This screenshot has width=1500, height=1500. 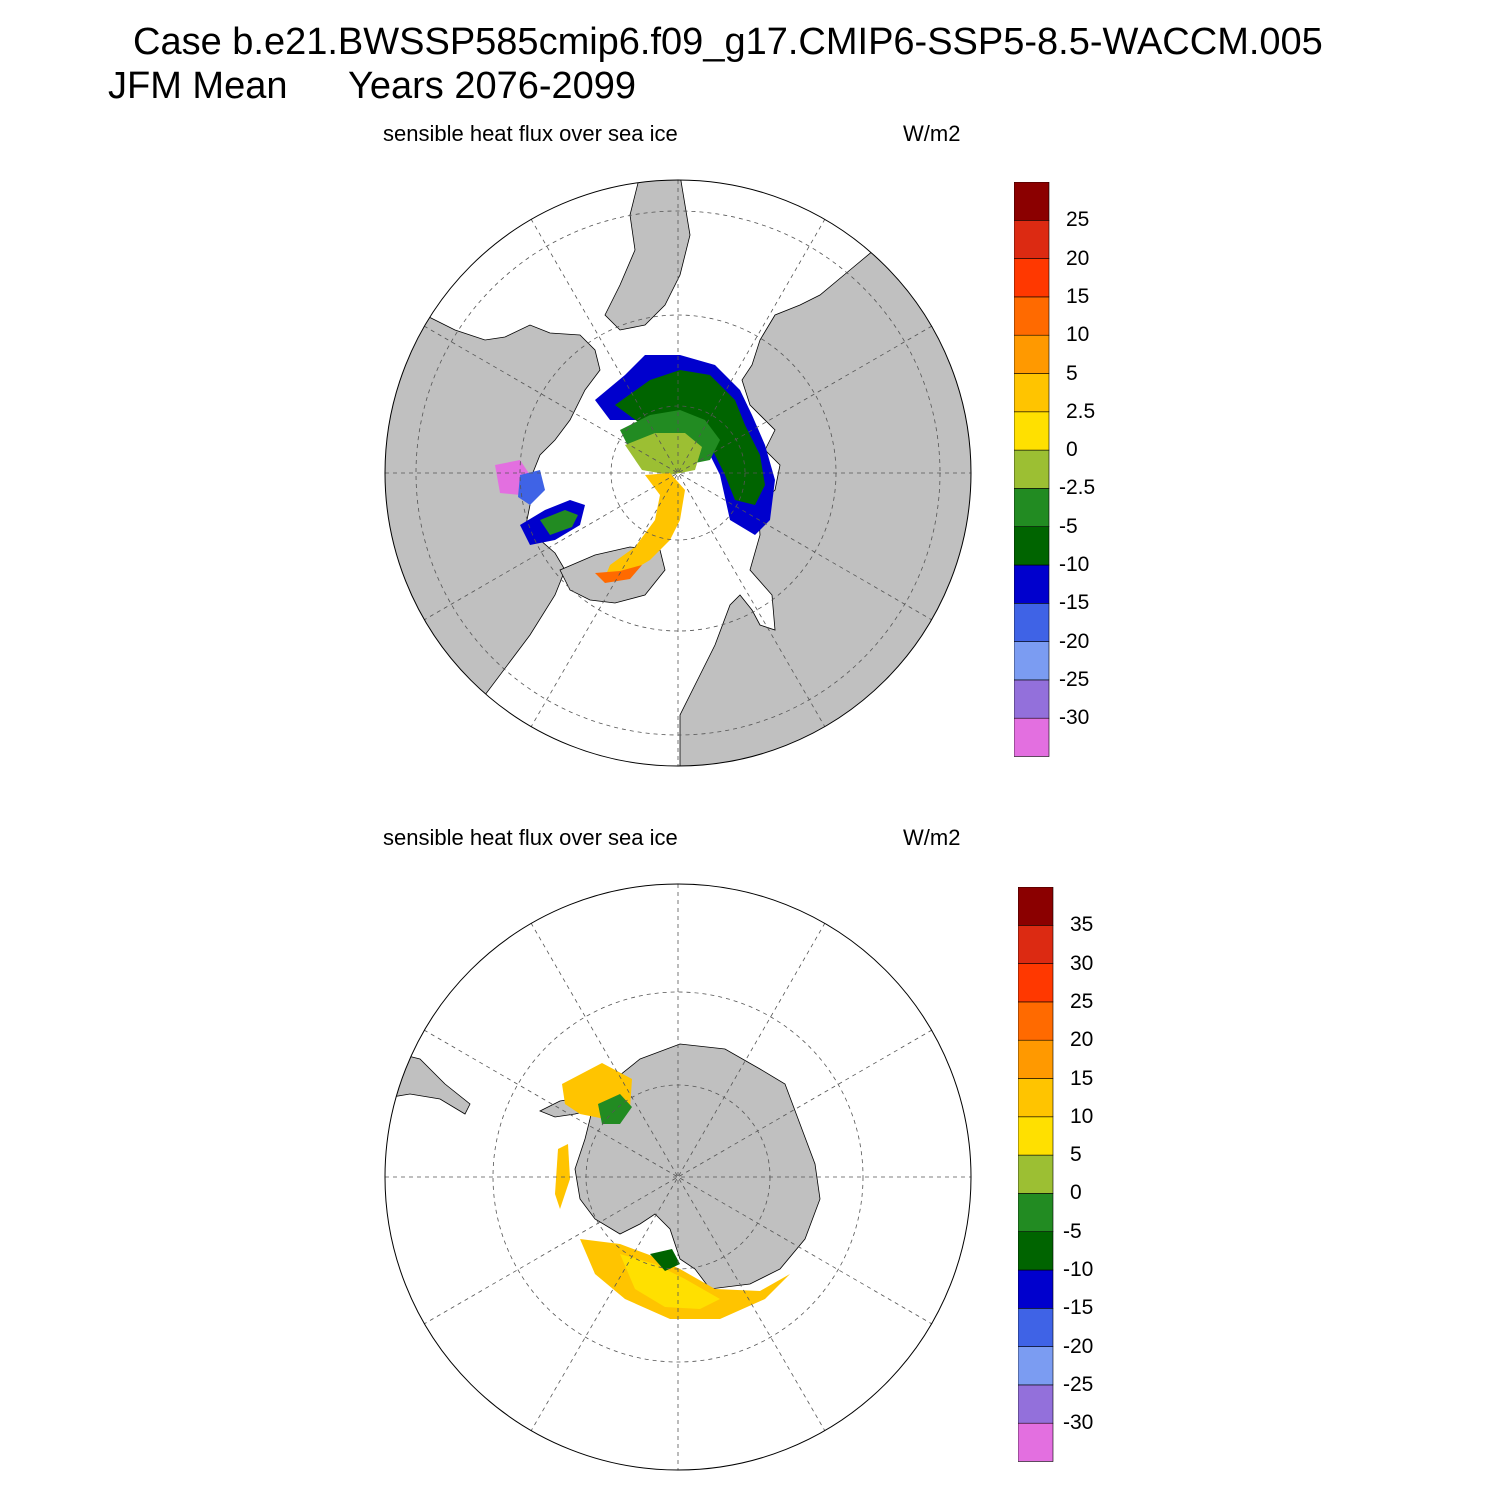 I want to click on north-colorbar-tick-label: -25, so click(x=1074, y=679).